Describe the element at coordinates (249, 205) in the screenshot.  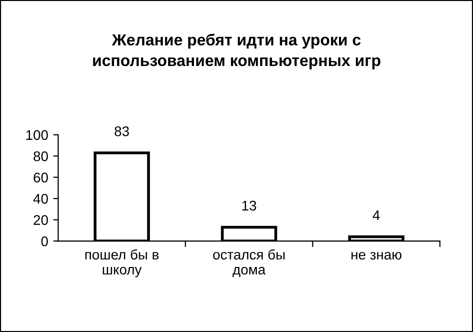
I see `data-label: 13` at that location.